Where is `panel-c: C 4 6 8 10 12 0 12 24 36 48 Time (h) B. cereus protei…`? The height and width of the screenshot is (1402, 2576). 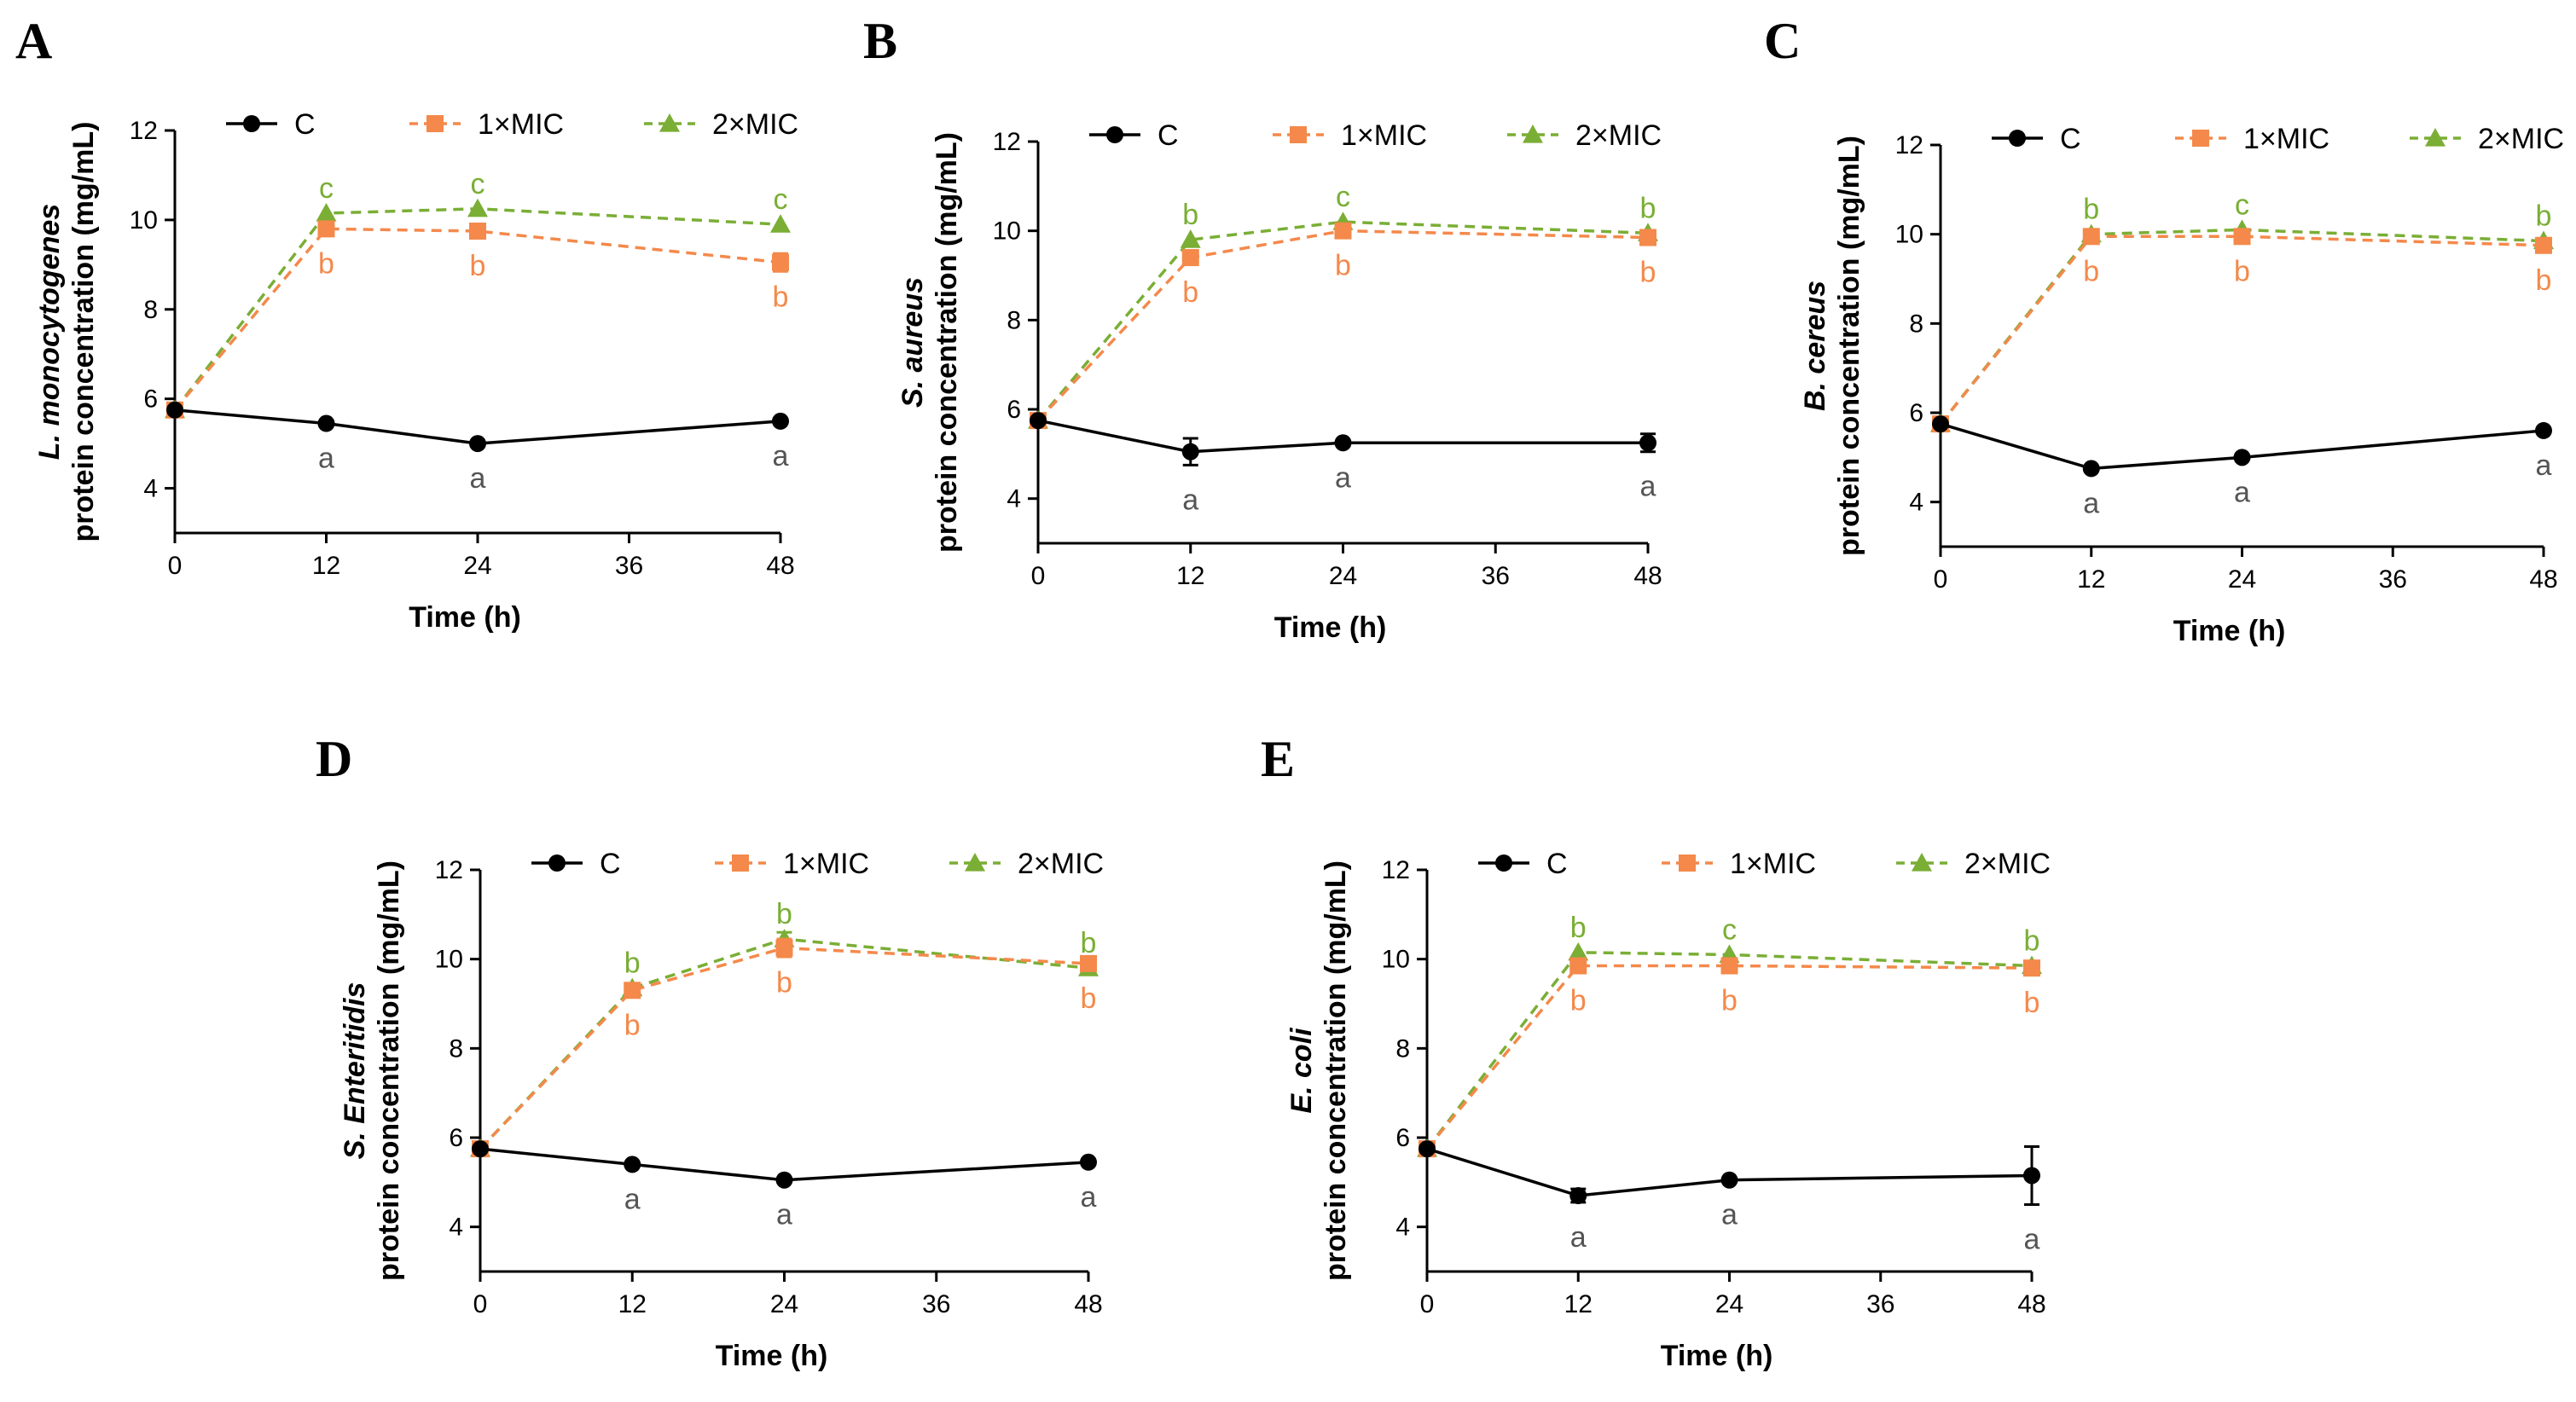
panel-c: C 4 6 8 10 12 0 12 24 36 48 Time (h) B. cereus protei… is located at coordinates (2164, 330).